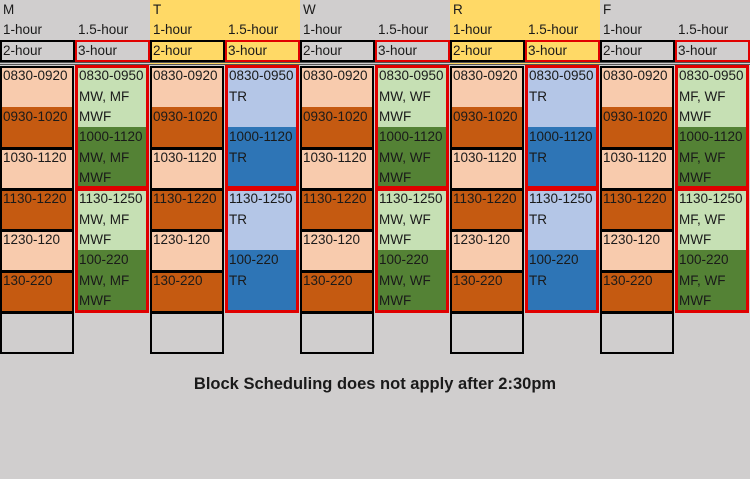 This screenshot has width=750, height=479. Describe the element at coordinates (562, 158) in the screenshot. I see `one-and-half-hour-slot: 1000-1120 TR` at that location.